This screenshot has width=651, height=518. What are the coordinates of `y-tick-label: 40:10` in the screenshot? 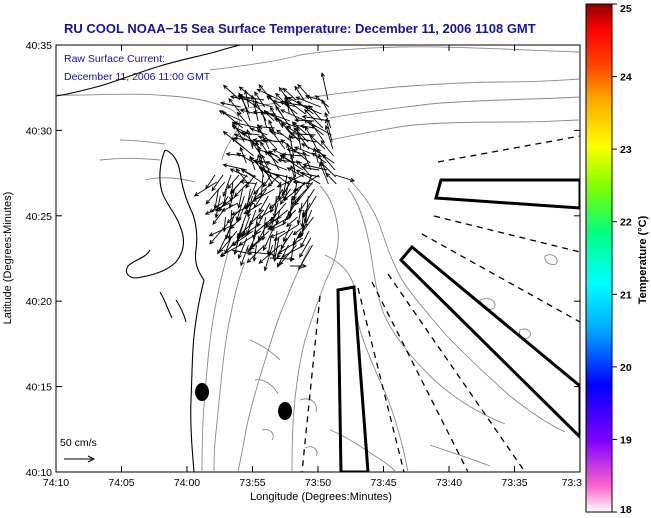 It's located at (39, 473).